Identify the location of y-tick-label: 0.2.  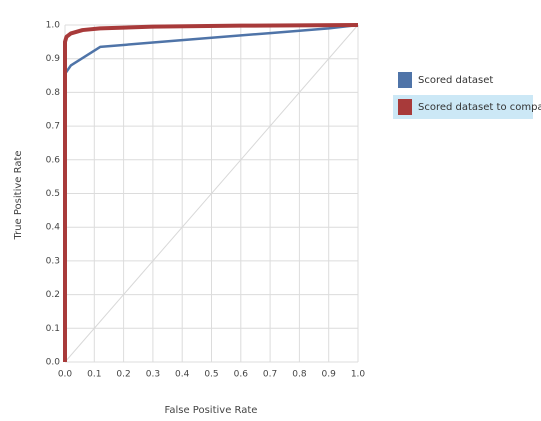
(53, 295).